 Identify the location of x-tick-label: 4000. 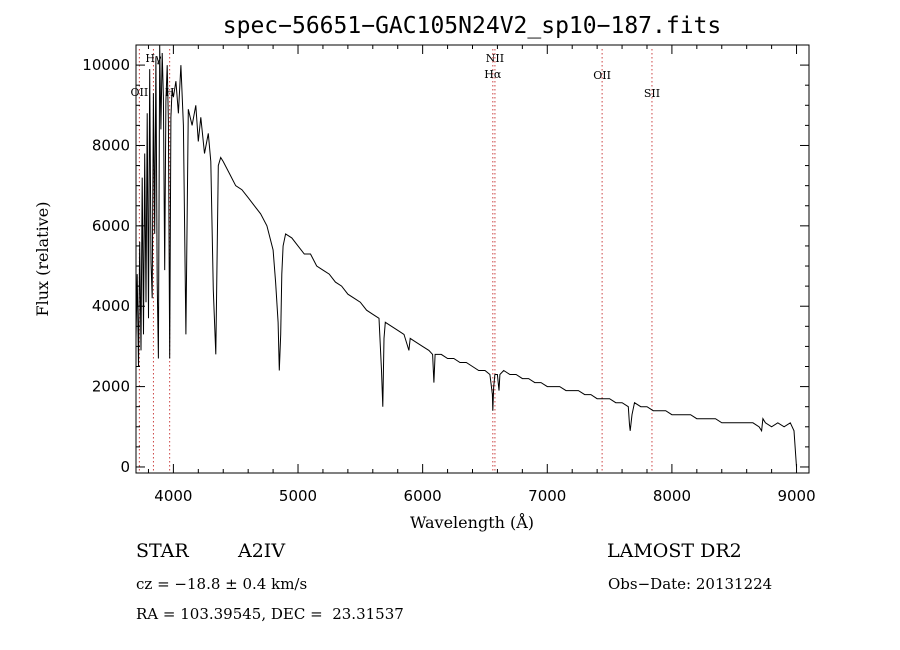
(173, 496).